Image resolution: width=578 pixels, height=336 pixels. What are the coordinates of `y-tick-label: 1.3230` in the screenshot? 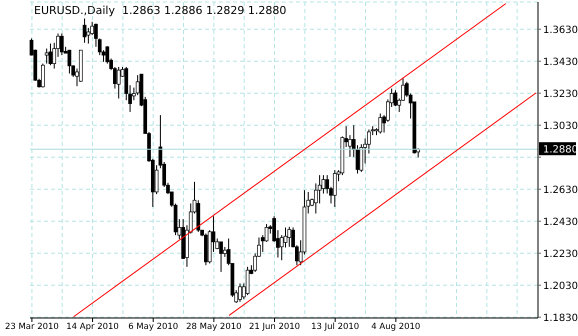 It's located at (560, 94).